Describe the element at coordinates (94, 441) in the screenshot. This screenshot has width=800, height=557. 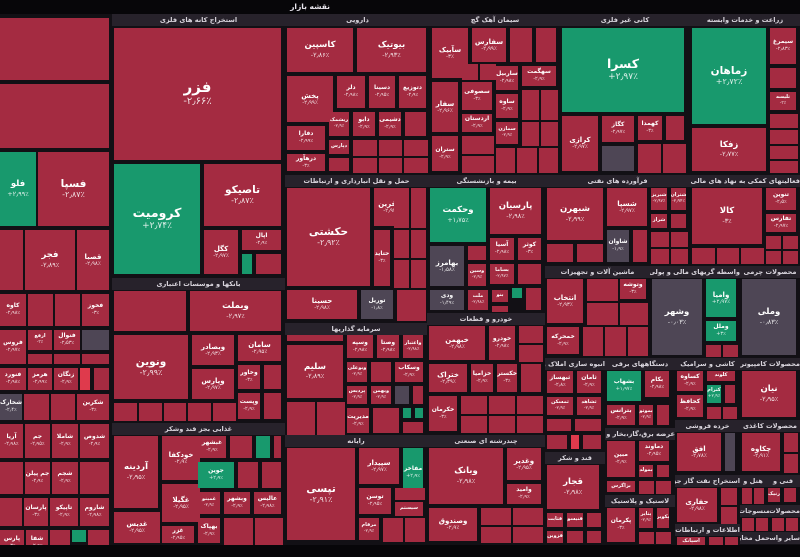
I see `stock-tile-شدوص: شدوص -۲٫۹٪` at that location.